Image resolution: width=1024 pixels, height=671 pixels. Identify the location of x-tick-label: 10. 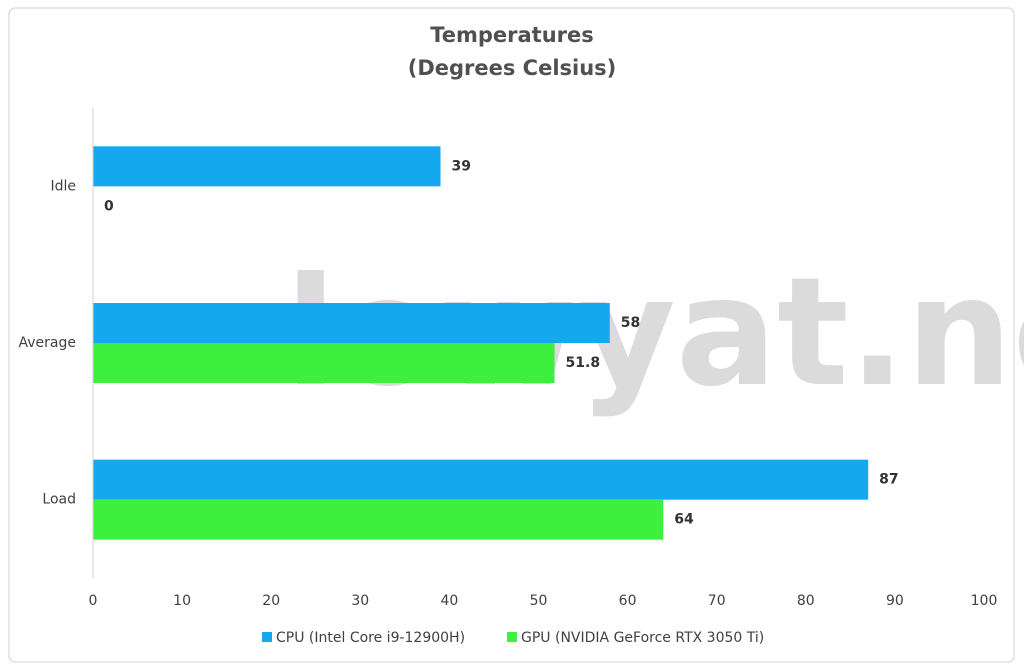
(182, 601).